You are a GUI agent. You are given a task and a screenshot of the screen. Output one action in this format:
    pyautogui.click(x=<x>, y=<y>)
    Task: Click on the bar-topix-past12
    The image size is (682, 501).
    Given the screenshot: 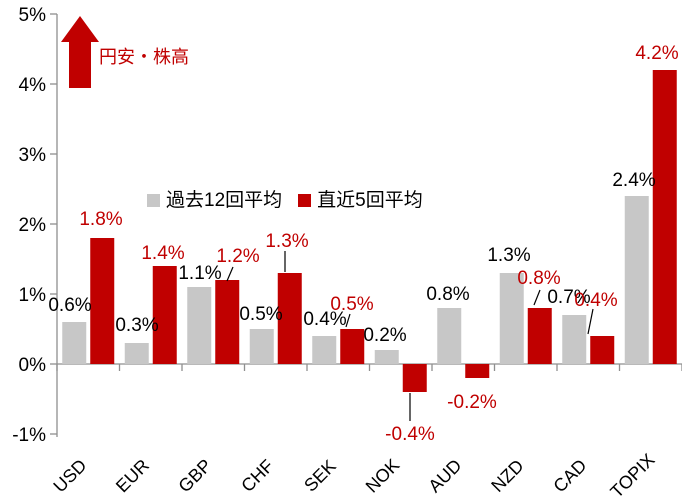 What is the action you would take?
    pyautogui.click(x=636, y=280)
    